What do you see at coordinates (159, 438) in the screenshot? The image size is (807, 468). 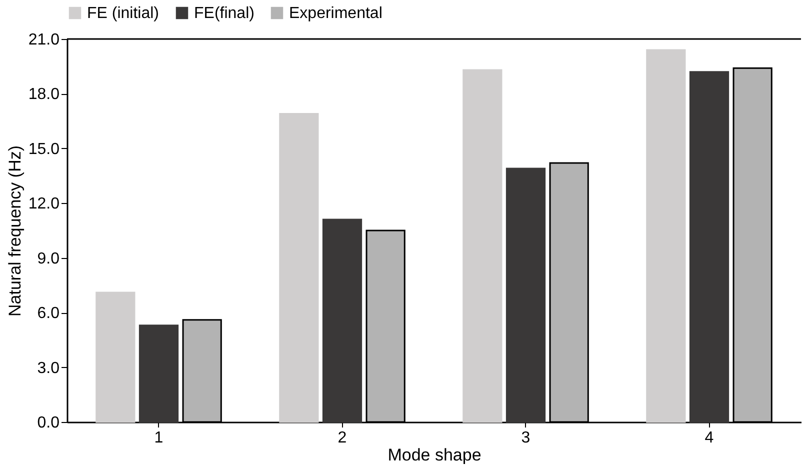 I see `x-tick-label: 1` at bounding box center [159, 438].